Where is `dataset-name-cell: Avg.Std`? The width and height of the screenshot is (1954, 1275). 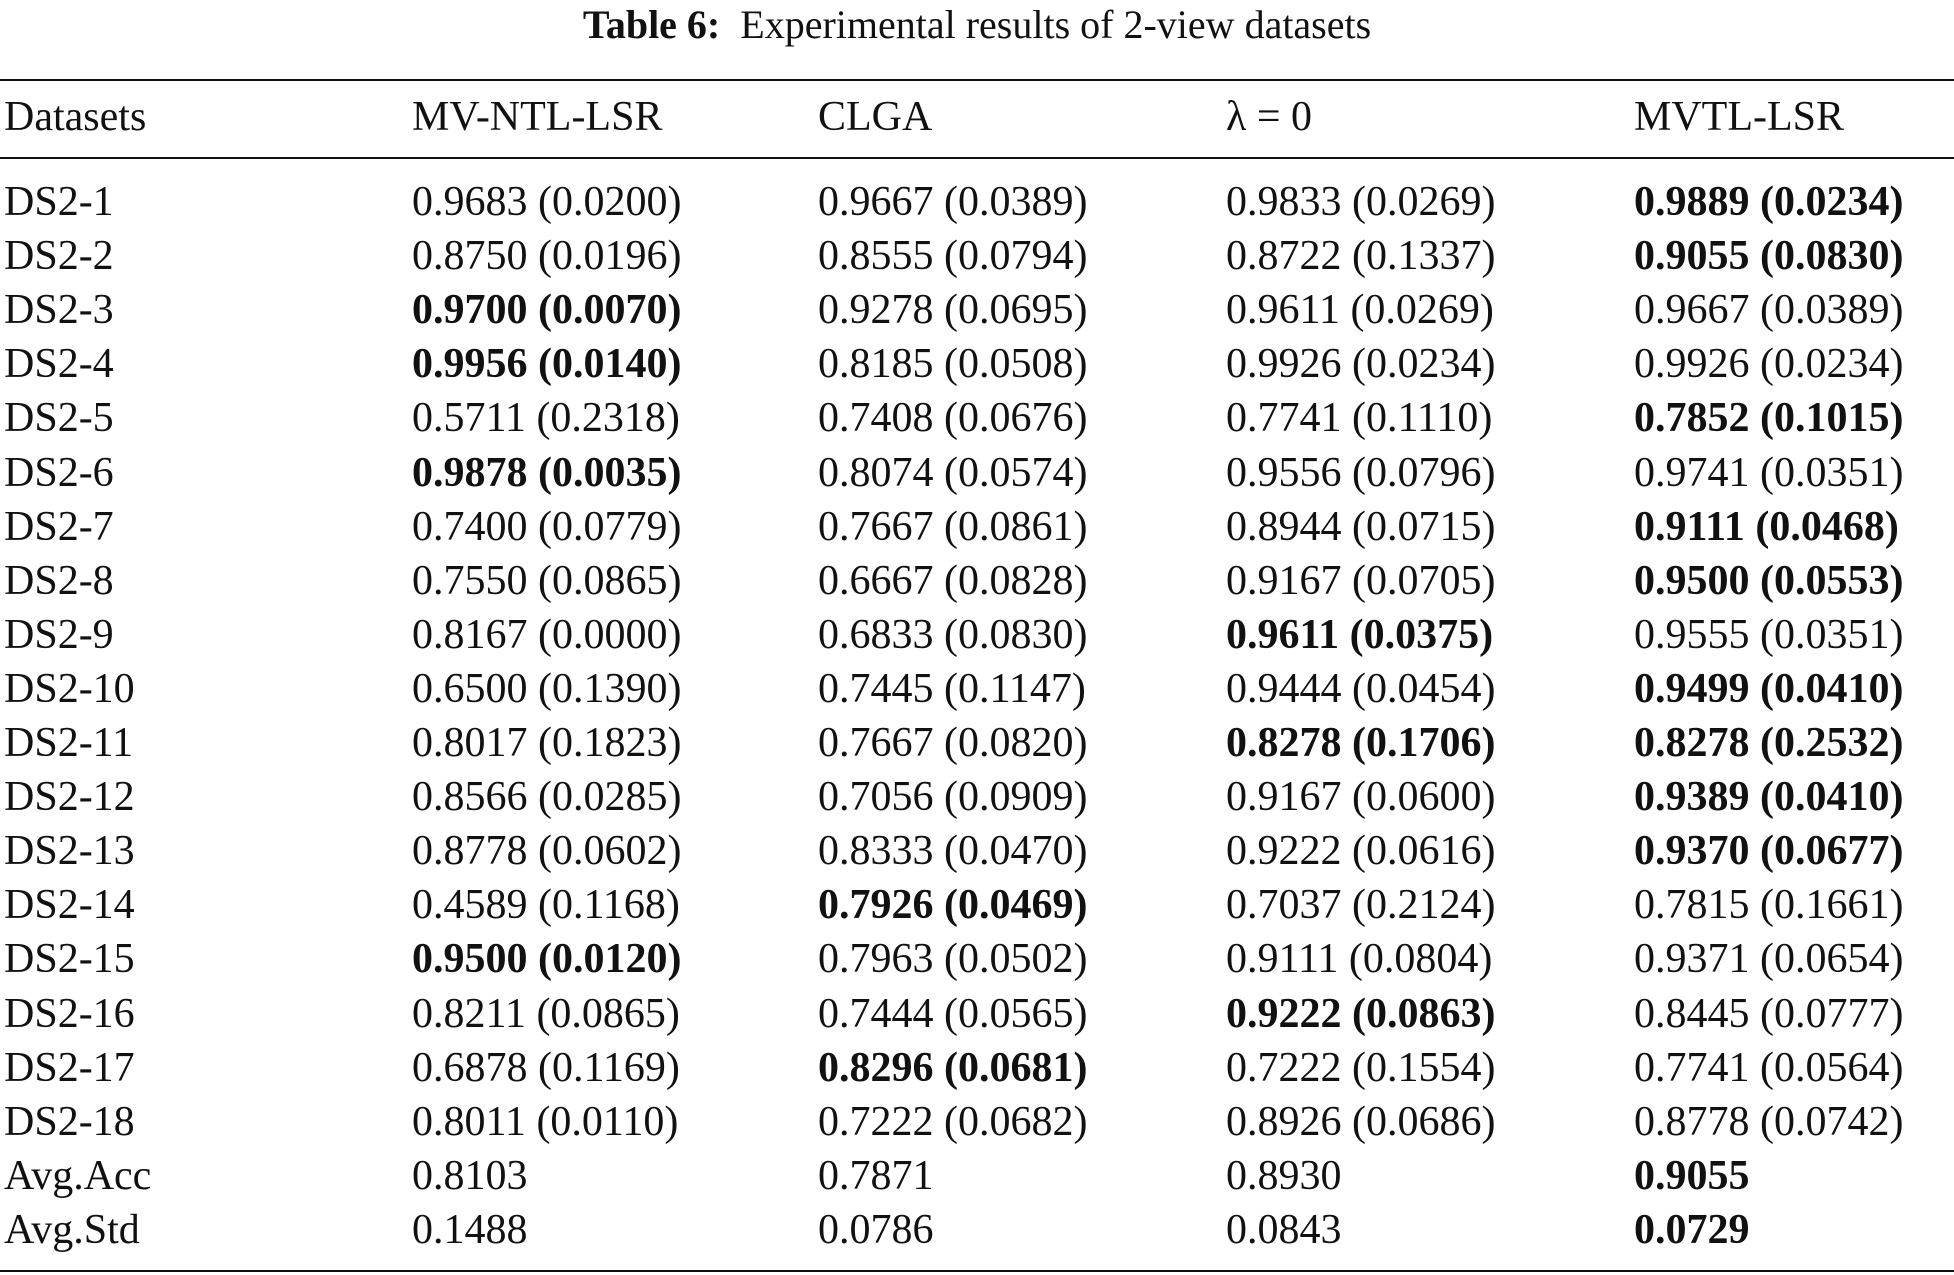 dataset-name-cell: Avg.Std is located at coordinates (72, 1229).